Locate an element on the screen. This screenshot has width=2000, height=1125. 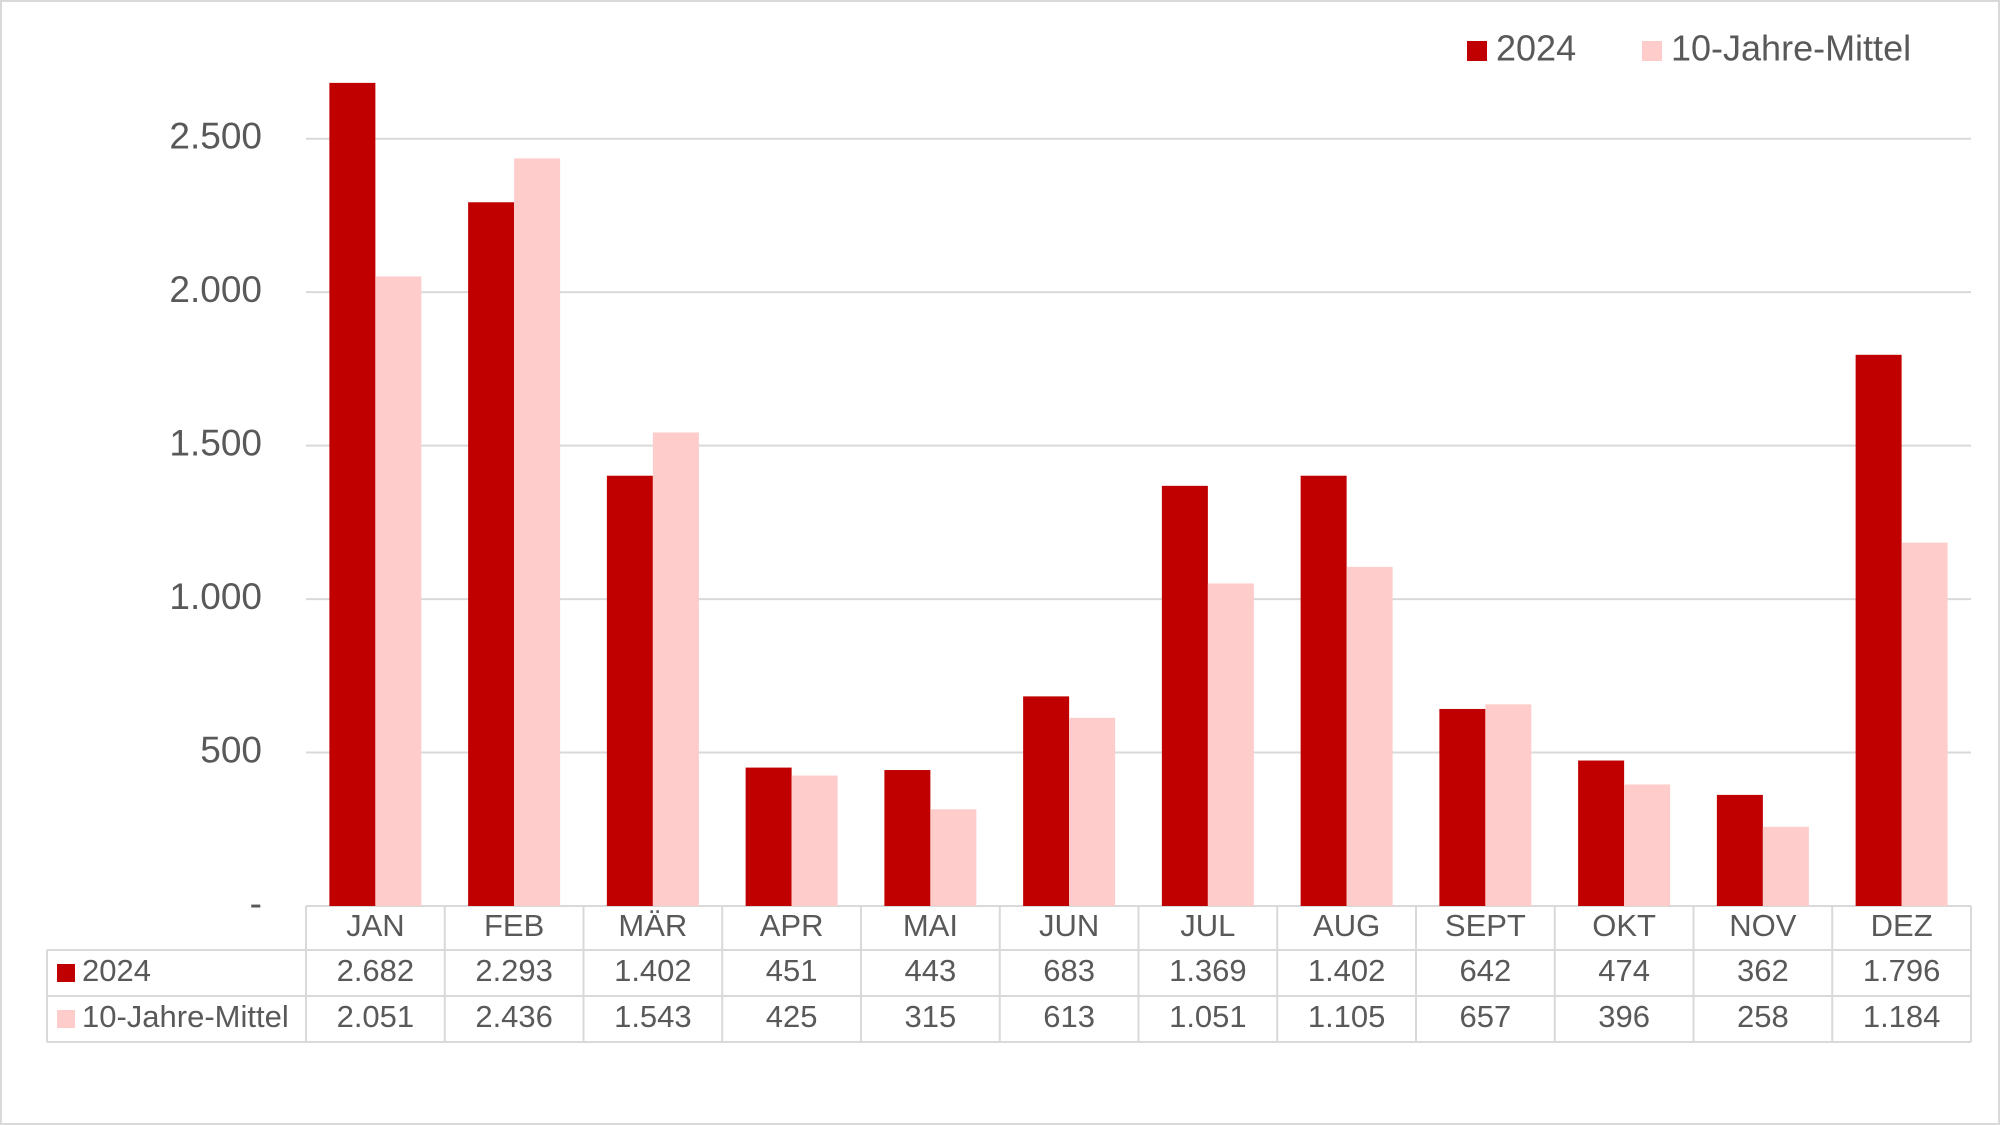
x-tick-label: SEPT is located at coordinates (1485, 925).